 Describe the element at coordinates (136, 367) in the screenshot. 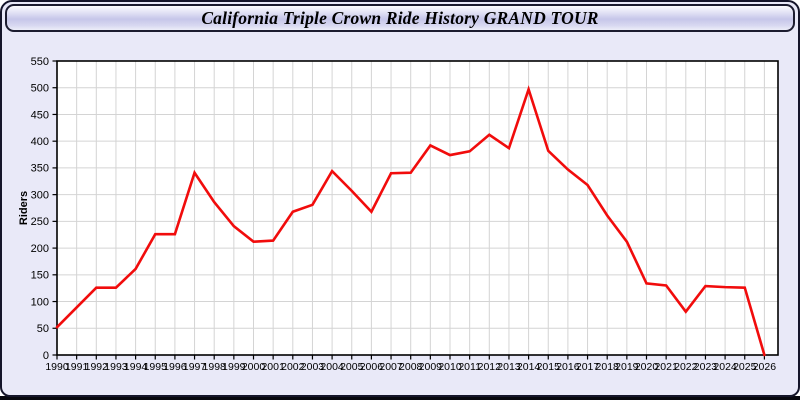

I see `svg-text: 1994` at that location.